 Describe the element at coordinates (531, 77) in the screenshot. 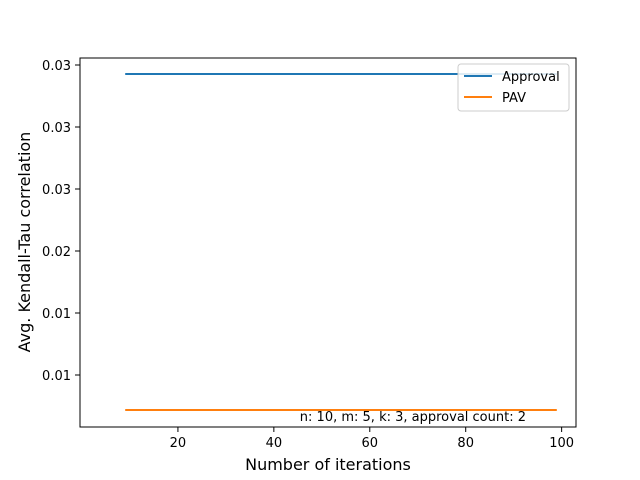

I see `legend-label-approval: Approval` at that location.